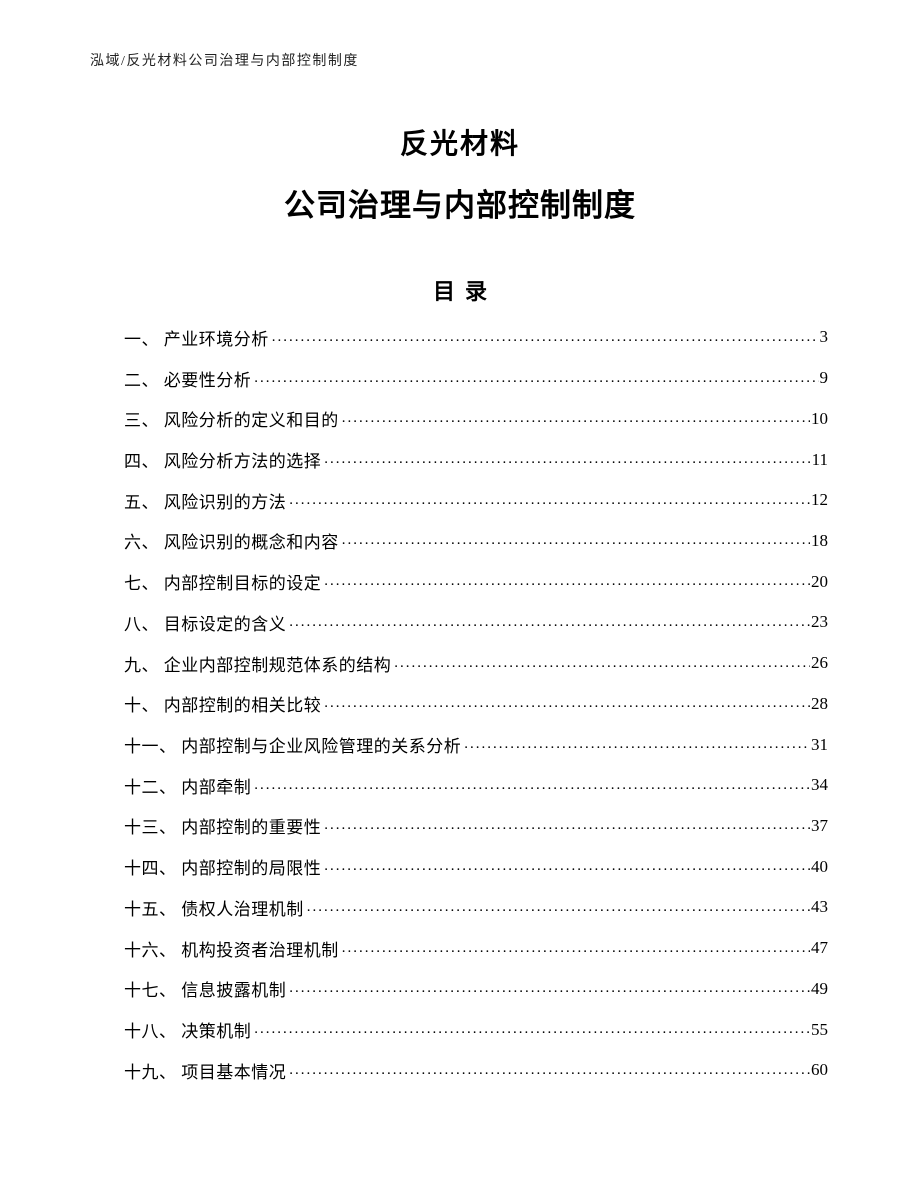 The image size is (920, 1191). Describe the element at coordinates (819, 988) in the screenshot. I see `toc-page-number: 49` at that location.